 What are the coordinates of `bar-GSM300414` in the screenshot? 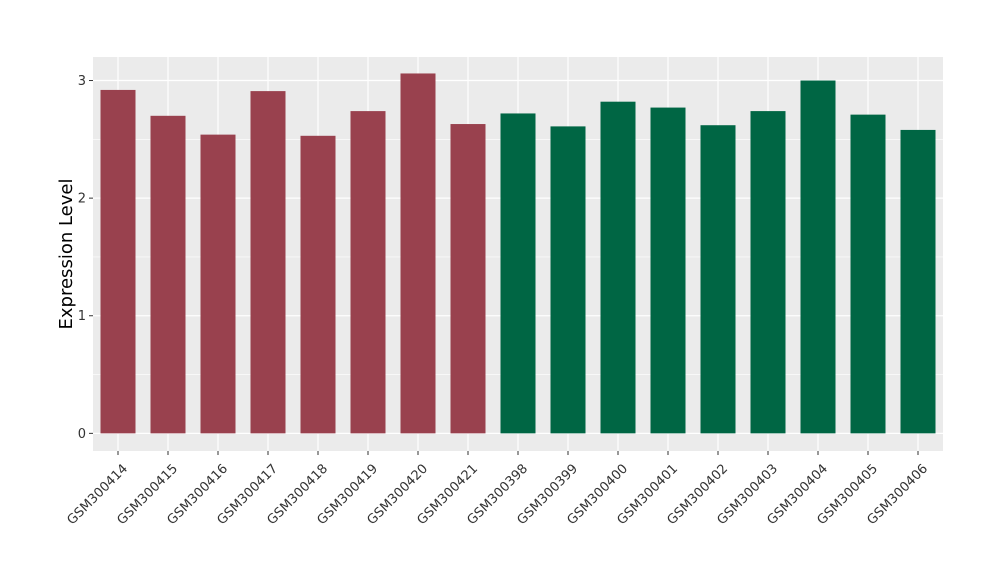 It's located at (118, 261).